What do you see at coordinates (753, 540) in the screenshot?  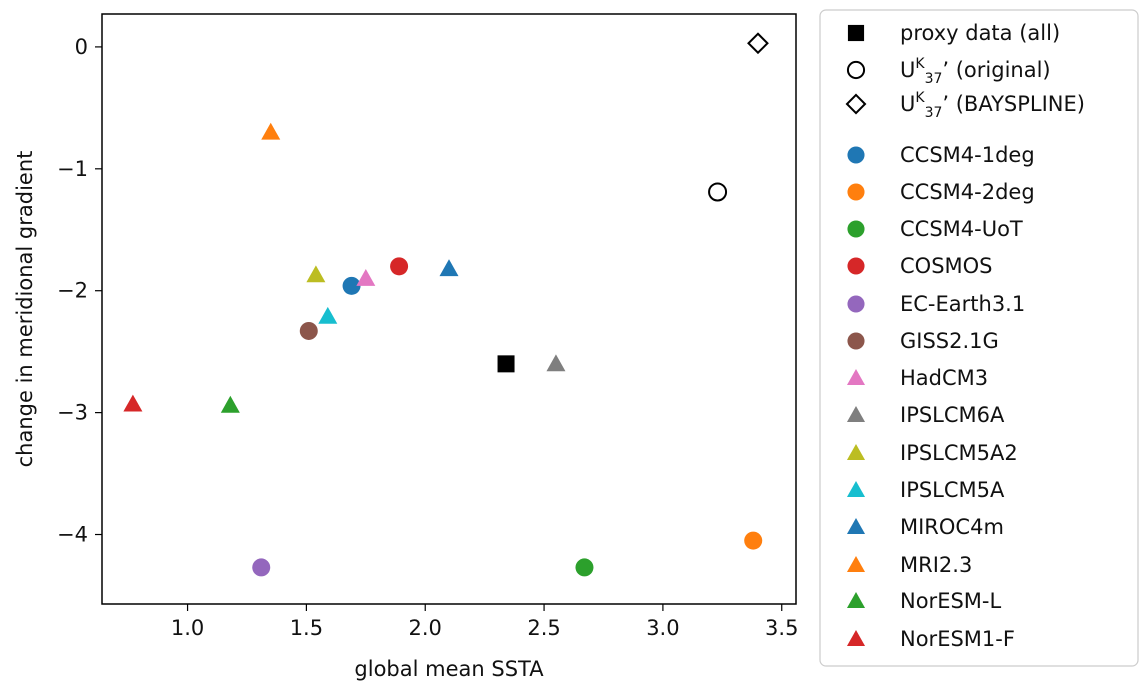 I see `point-ccsm4-2deg` at bounding box center [753, 540].